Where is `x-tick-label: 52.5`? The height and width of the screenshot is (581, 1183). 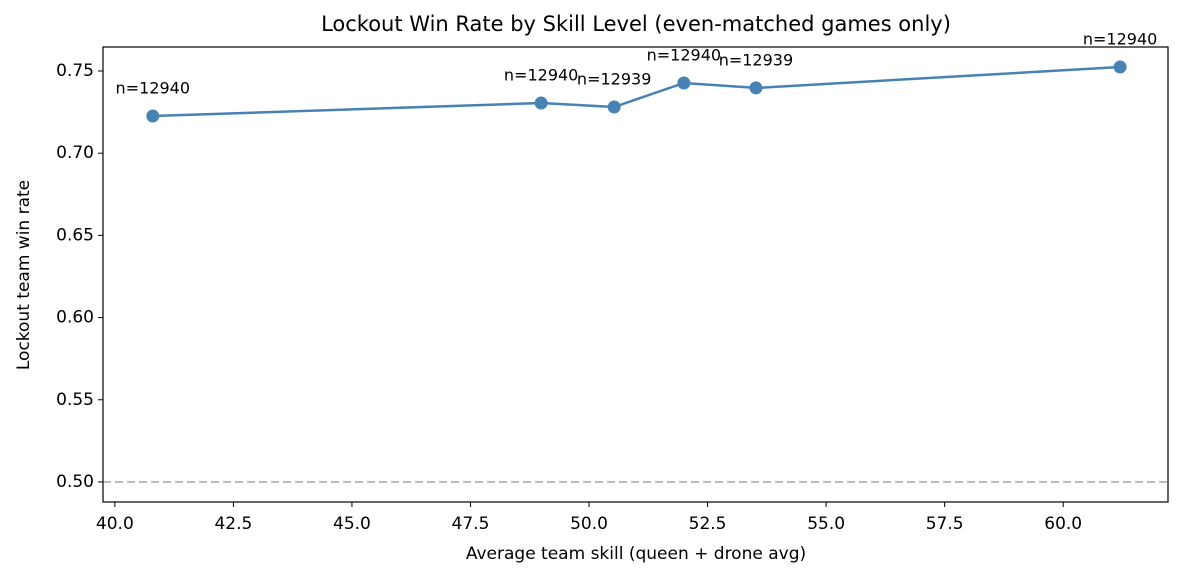 x-tick-label: 52.5 is located at coordinates (708, 524).